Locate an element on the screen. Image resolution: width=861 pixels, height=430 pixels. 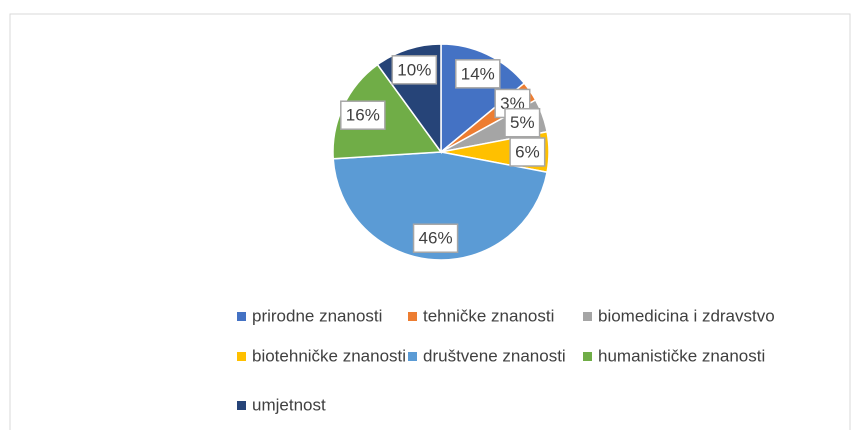
legend-label: tehničke znanosti is located at coordinates (488, 315).